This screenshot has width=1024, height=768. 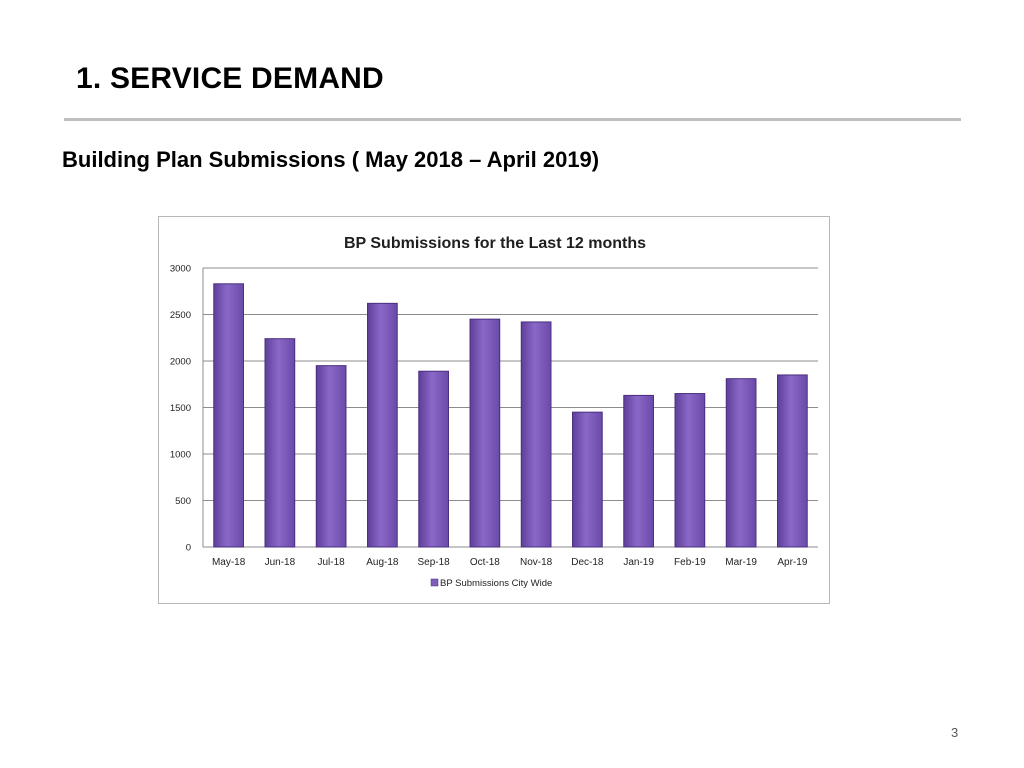 What do you see at coordinates (792, 562) in the screenshot?
I see `x-tick-label: Apr-19` at bounding box center [792, 562].